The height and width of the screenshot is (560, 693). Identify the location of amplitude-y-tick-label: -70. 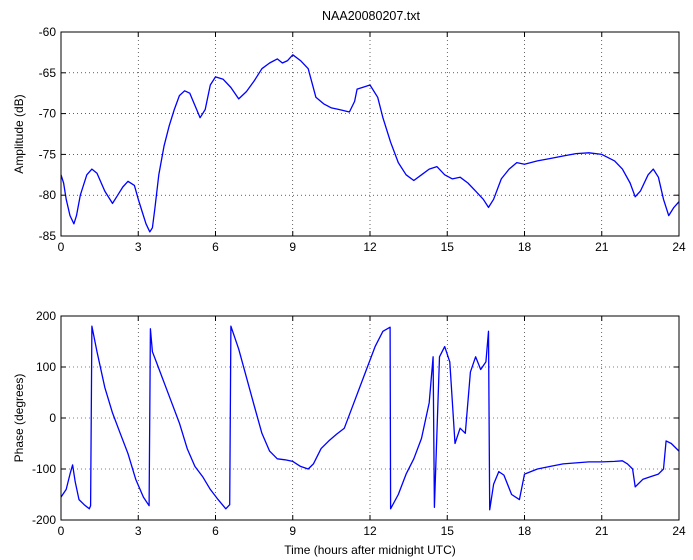
(48, 114).